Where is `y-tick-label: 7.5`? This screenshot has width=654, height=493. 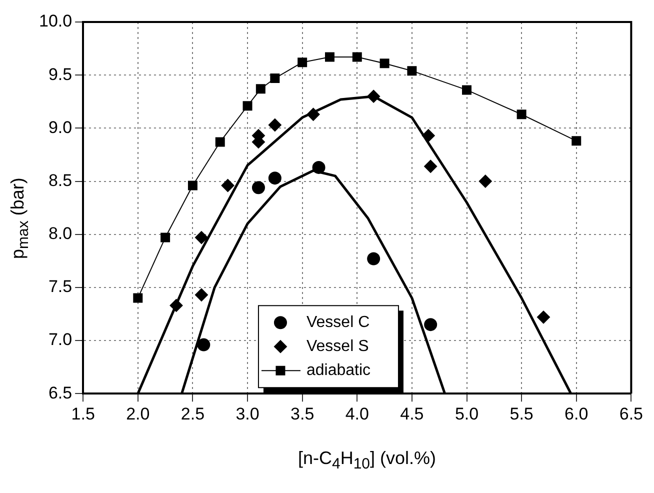
y-tick-label: 7.5 is located at coordinates (60, 286).